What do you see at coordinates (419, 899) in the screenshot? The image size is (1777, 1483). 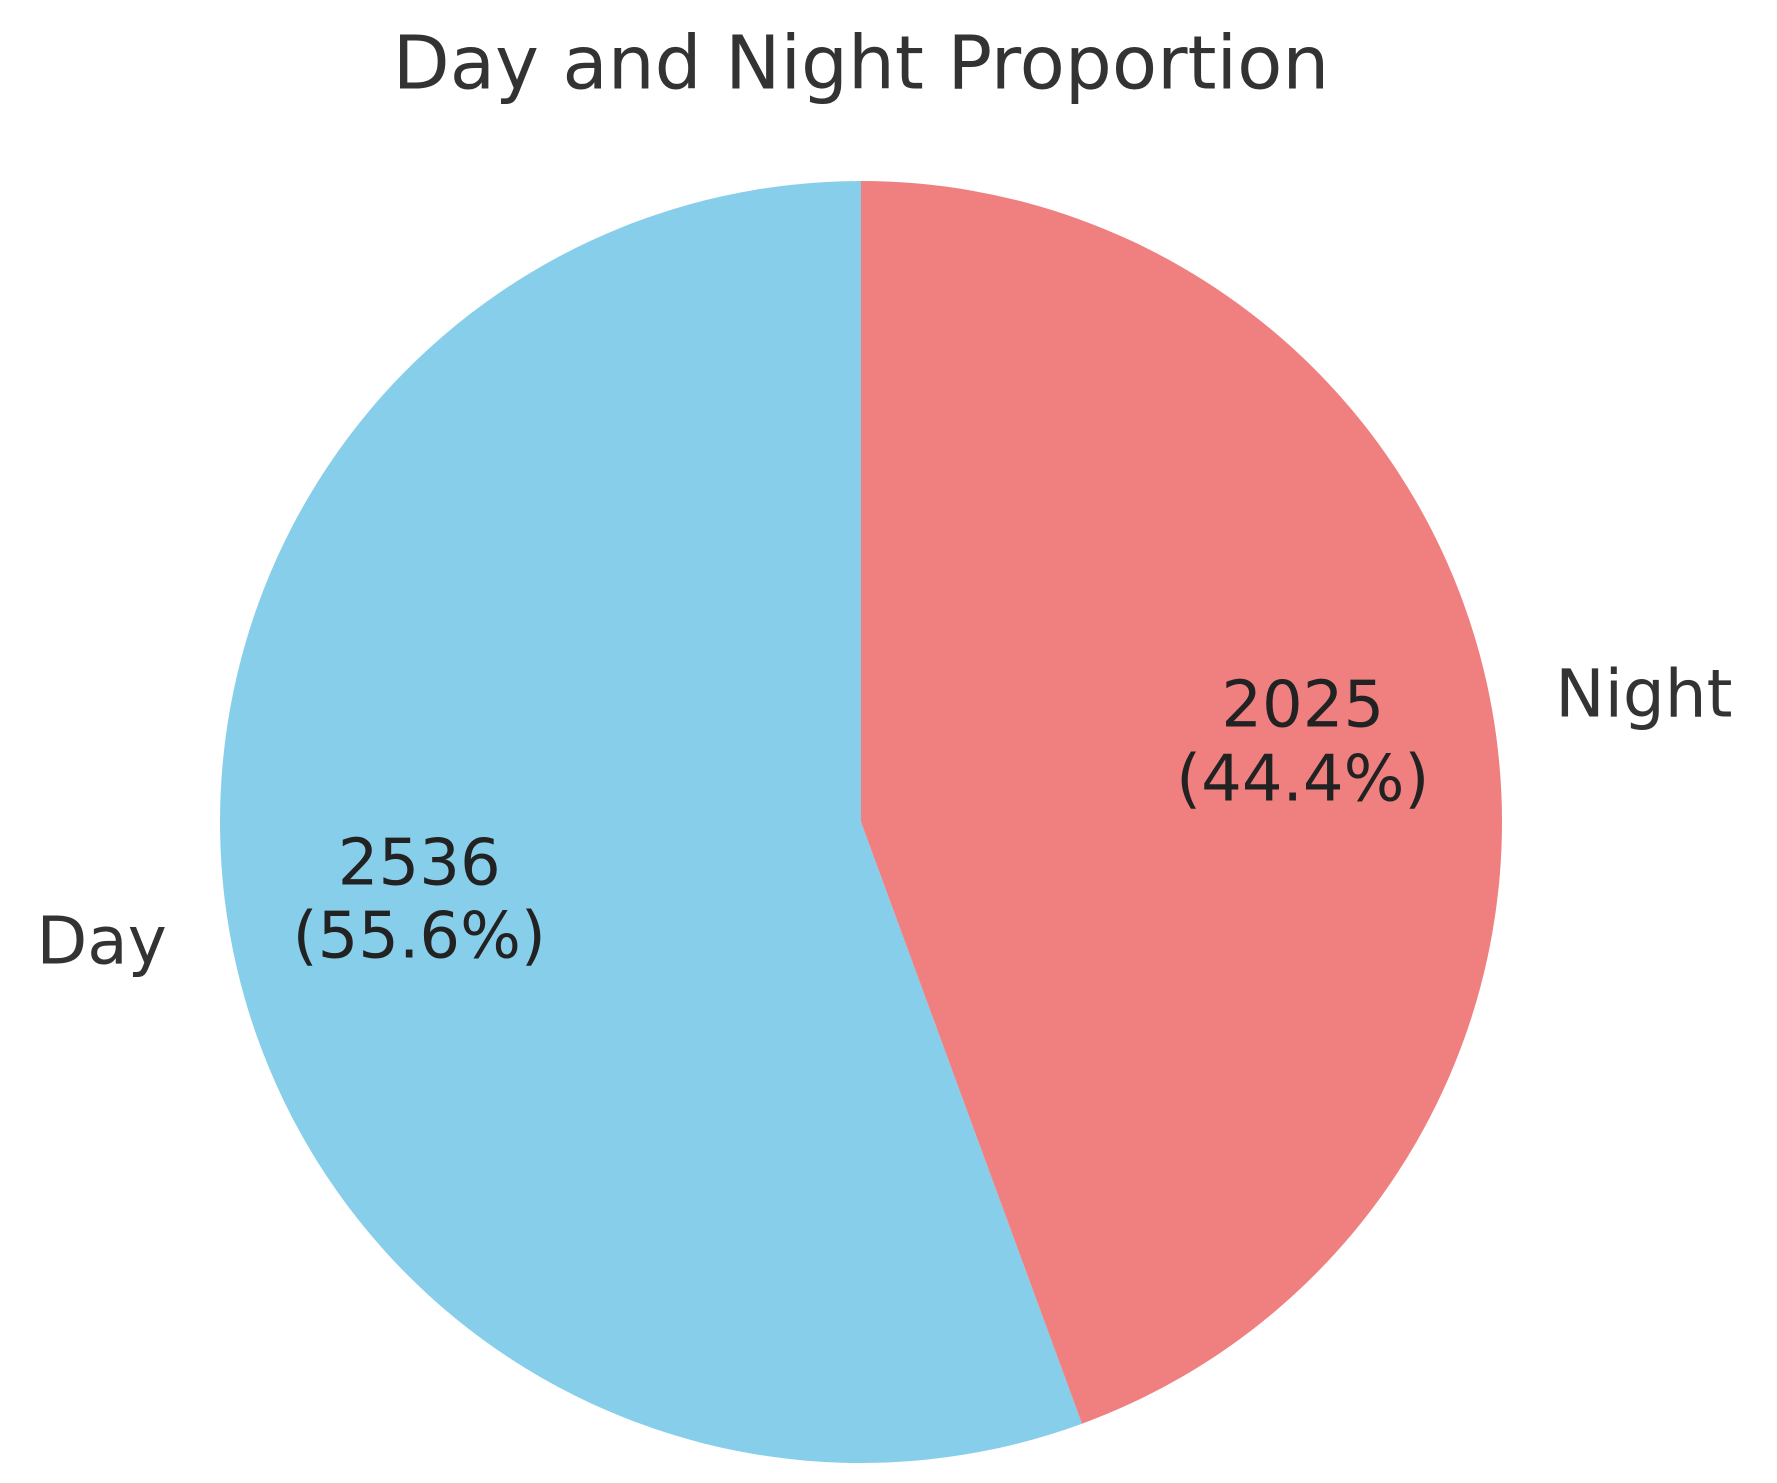 I see `value-label: 2536 (55.6%)` at bounding box center [419, 899].